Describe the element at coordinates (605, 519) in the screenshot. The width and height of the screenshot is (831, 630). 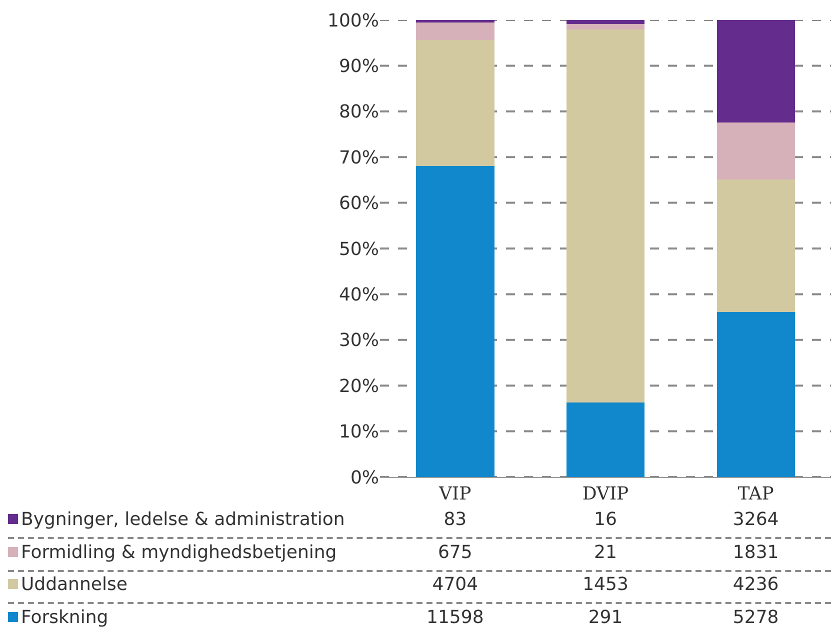
I see `text: 16` at that location.